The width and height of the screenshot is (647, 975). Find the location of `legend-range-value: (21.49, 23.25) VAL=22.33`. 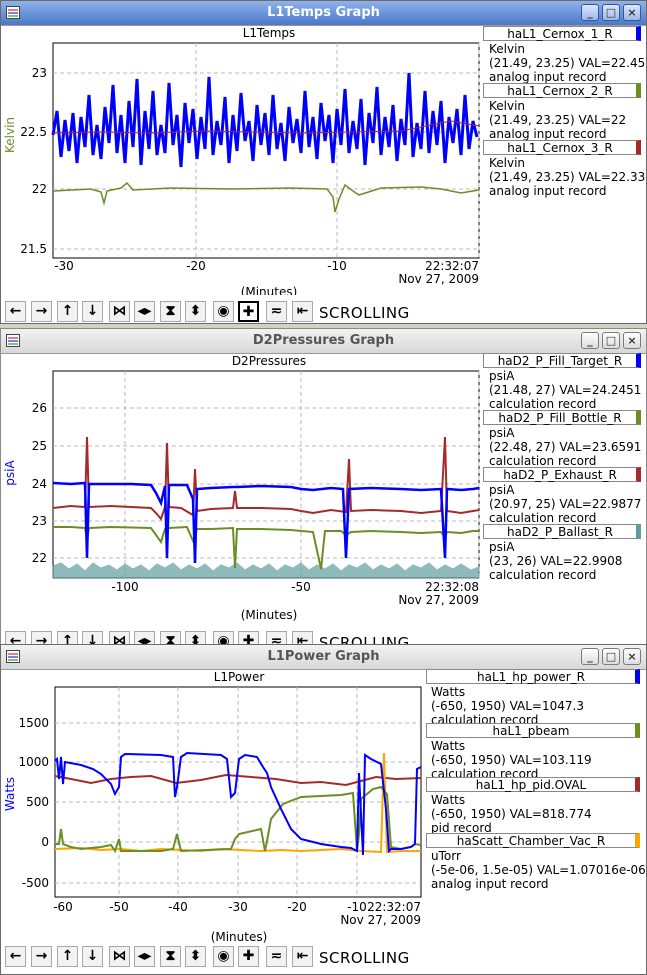

legend-range-value: (21.49, 23.25) VAL=22.33 is located at coordinates (567, 177).